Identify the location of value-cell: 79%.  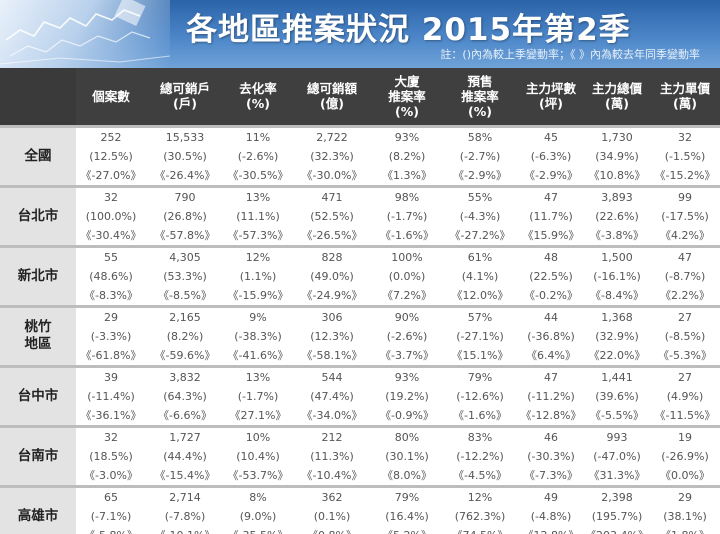
(480, 375).